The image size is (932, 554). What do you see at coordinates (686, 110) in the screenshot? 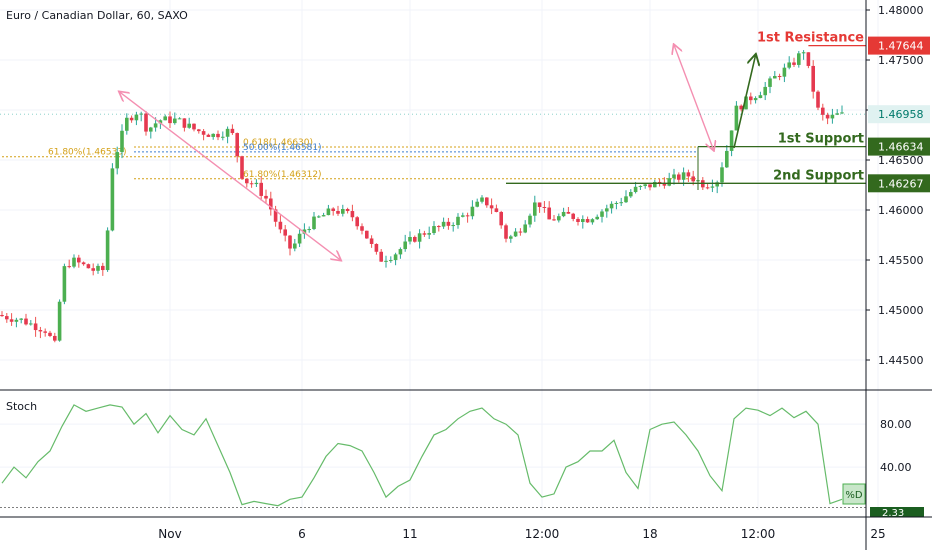
I see `levels-layer: 1st Resistance 1st Support 2nd Support` at bounding box center [686, 110].